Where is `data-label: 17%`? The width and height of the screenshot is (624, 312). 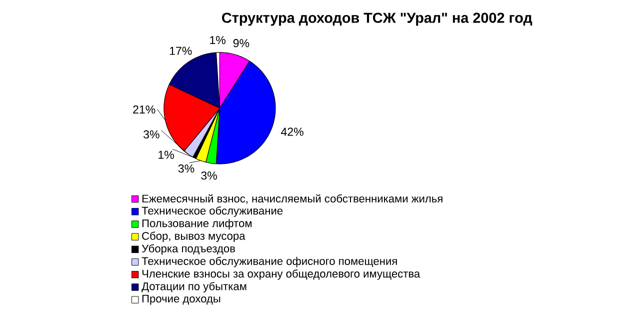
data-label: 17% is located at coordinates (181, 50).